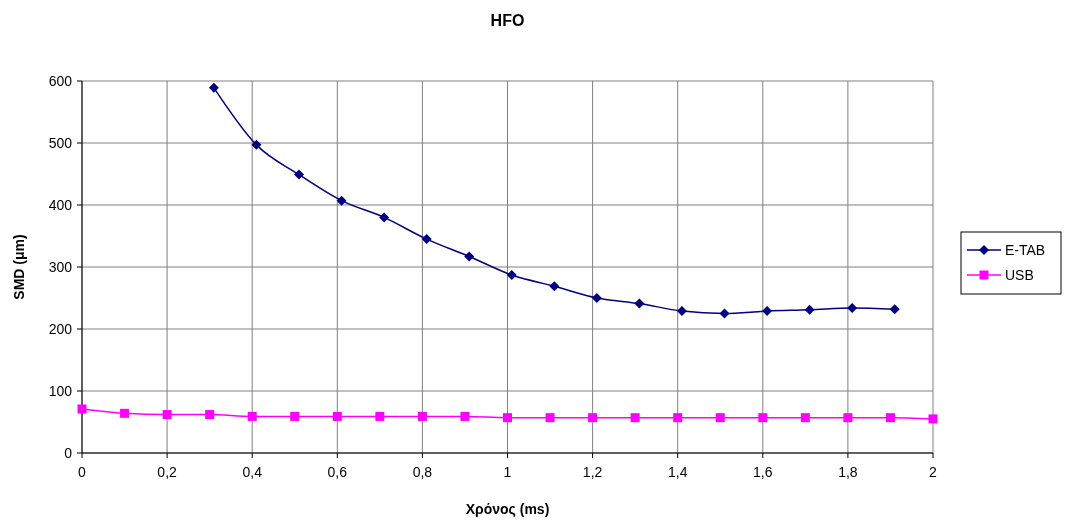 This screenshot has width=1078, height=526. What do you see at coordinates (507, 472) in the screenshot?
I see `x-tick-label: 1` at bounding box center [507, 472].